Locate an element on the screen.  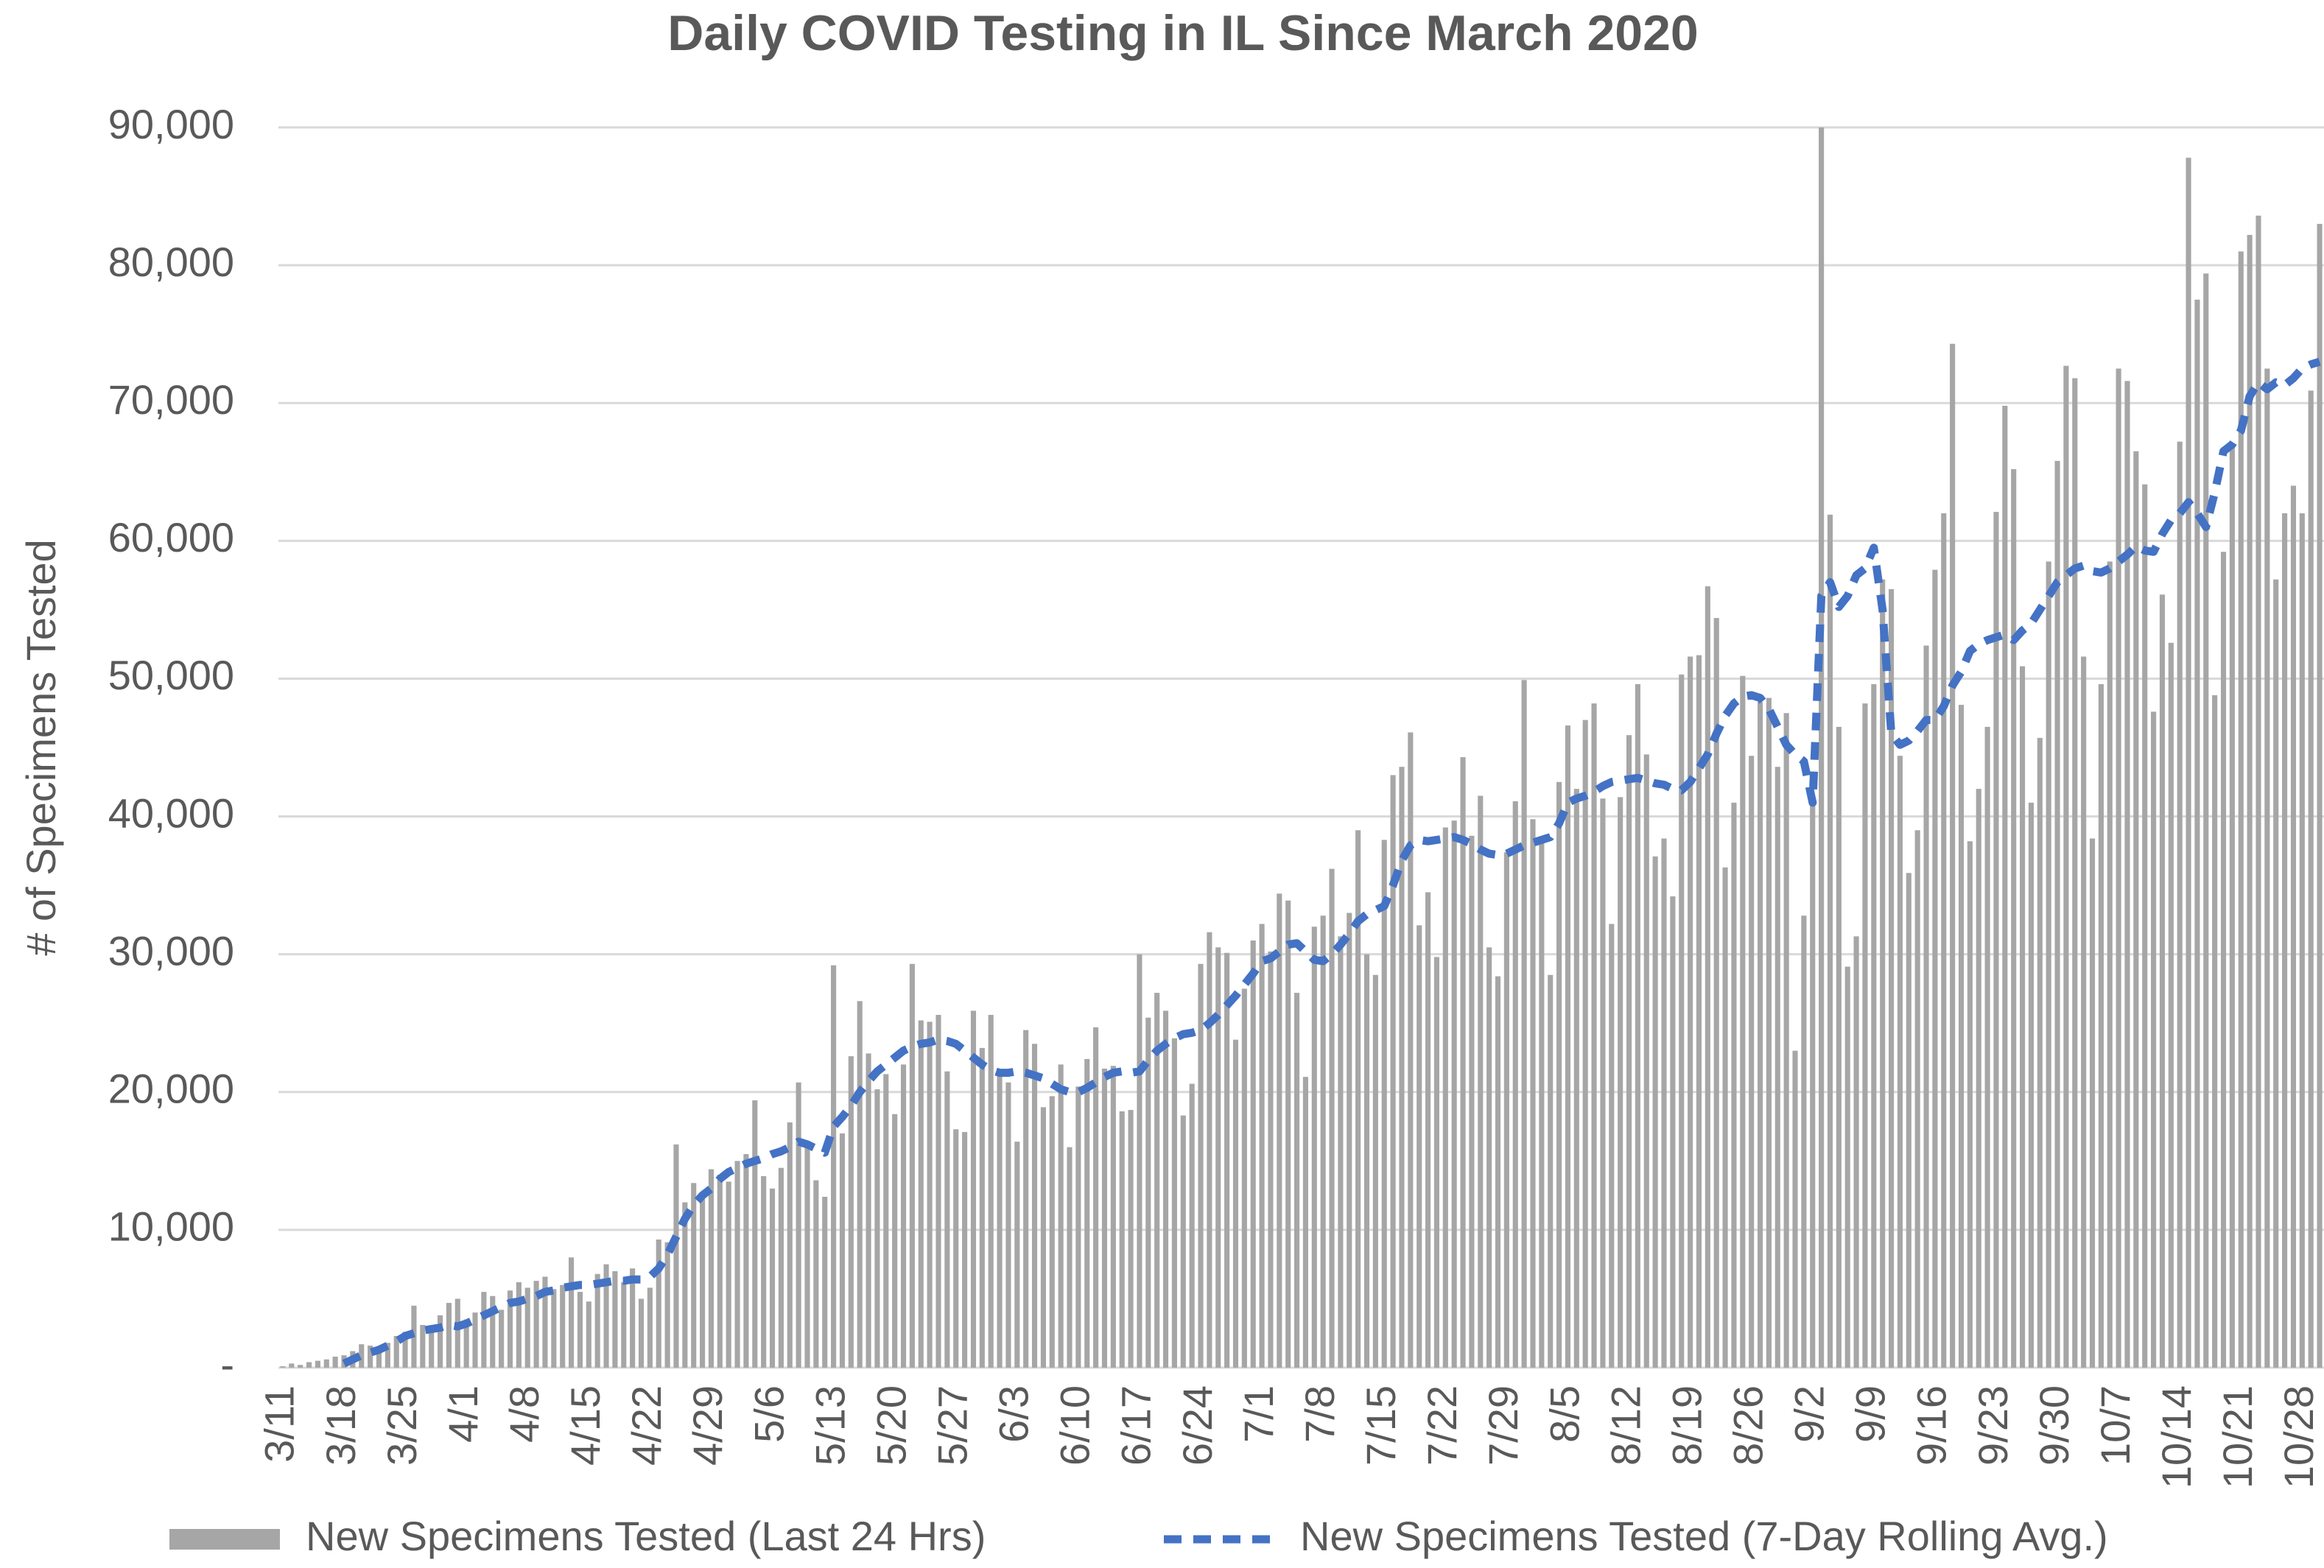
x-tick-label: 5/27 is located at coordinates (953, 1425).